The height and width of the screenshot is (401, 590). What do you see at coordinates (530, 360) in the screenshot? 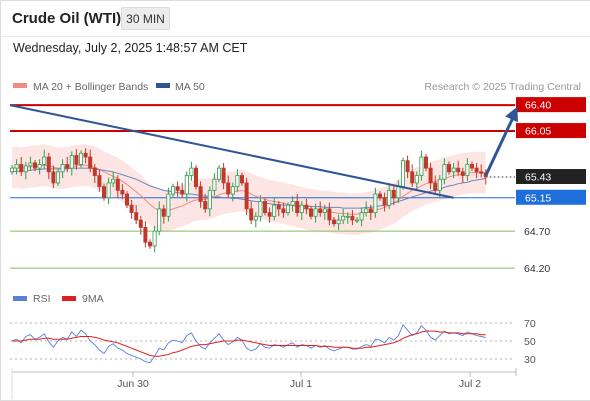
I see `rsi-tick-label: 30` at bounding box center [530, 360].